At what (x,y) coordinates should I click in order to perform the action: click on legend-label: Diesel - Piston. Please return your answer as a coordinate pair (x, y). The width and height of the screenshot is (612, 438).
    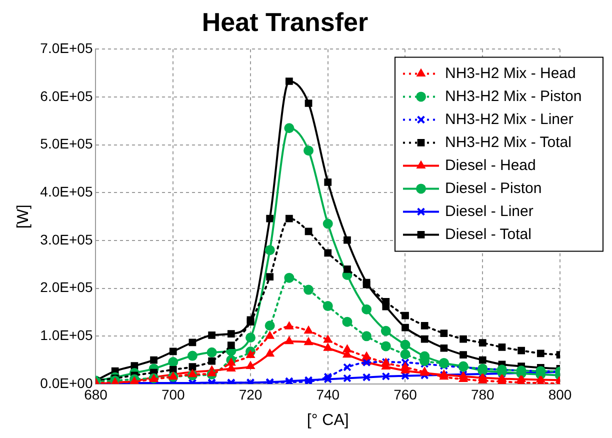
    Looking at the image, I should click on (493, 188).